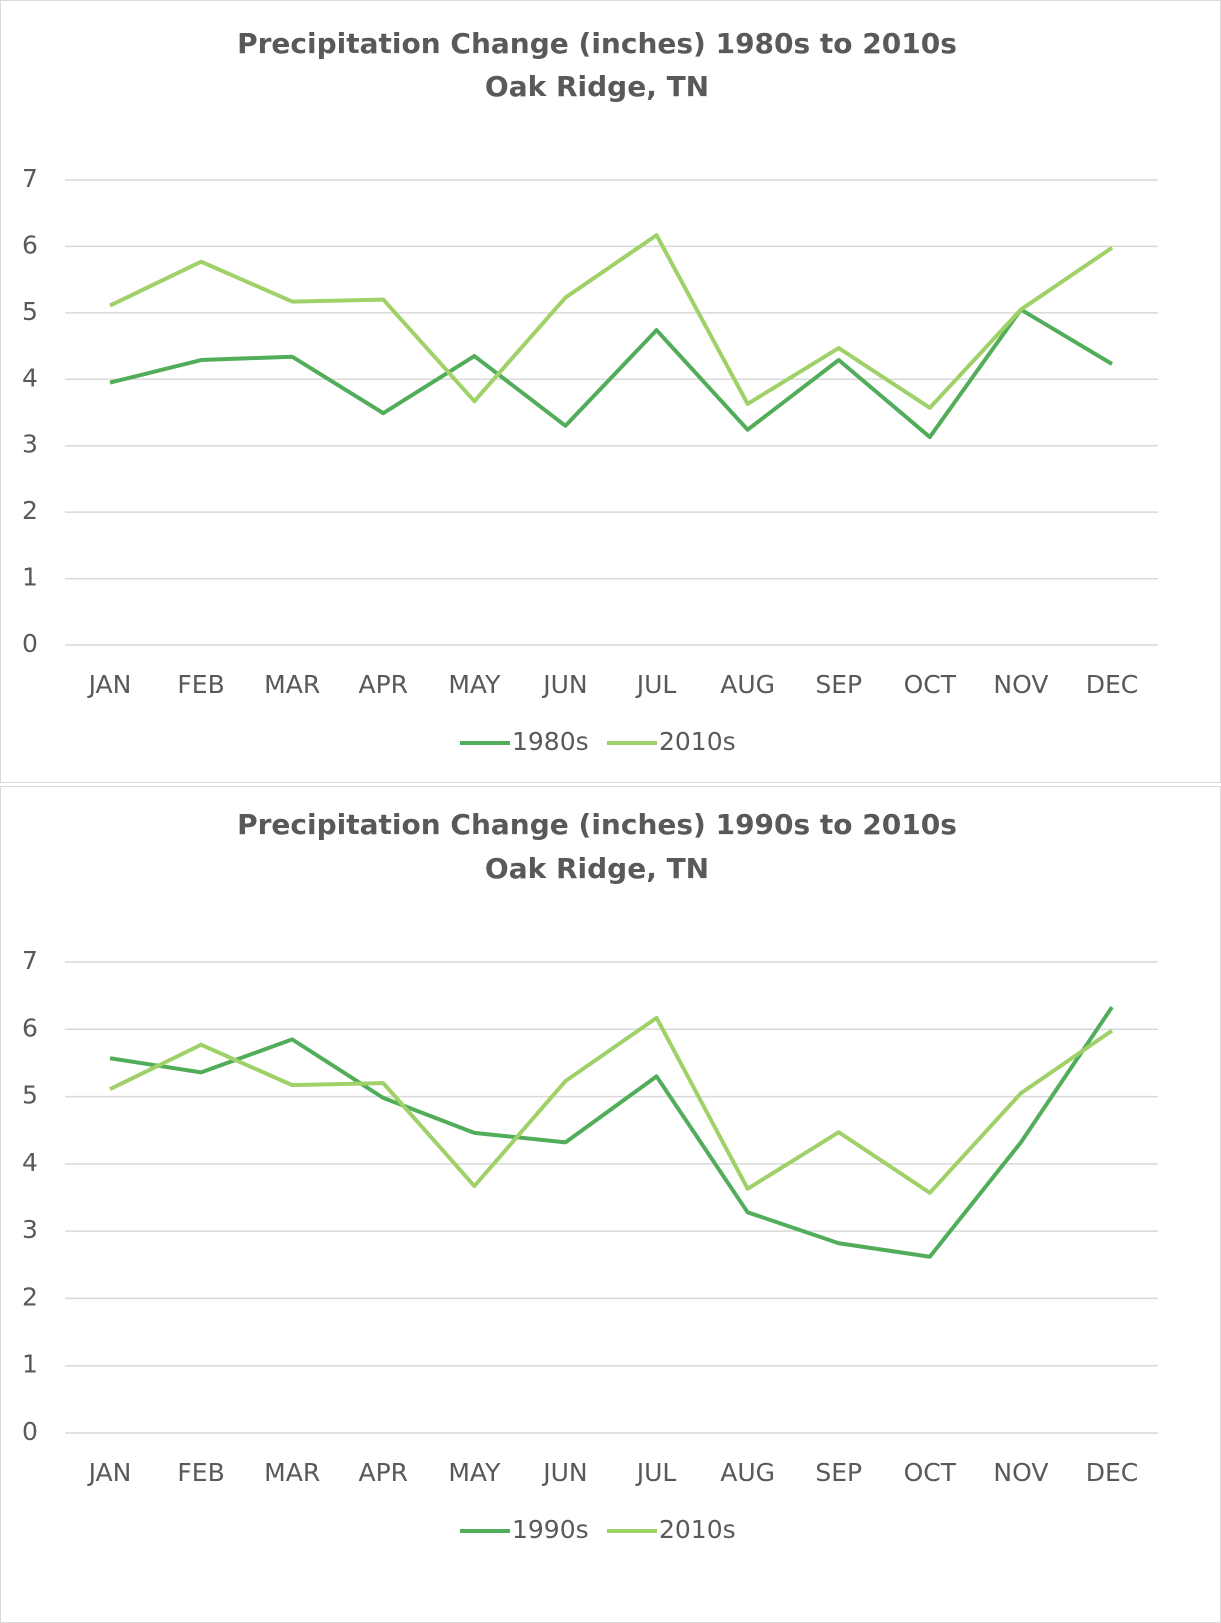 This screenshot has width=1221, height=1623. Describe the element at coordinates (550, 741) in the screenshot. I see `legend-label: 1980s` at that location.